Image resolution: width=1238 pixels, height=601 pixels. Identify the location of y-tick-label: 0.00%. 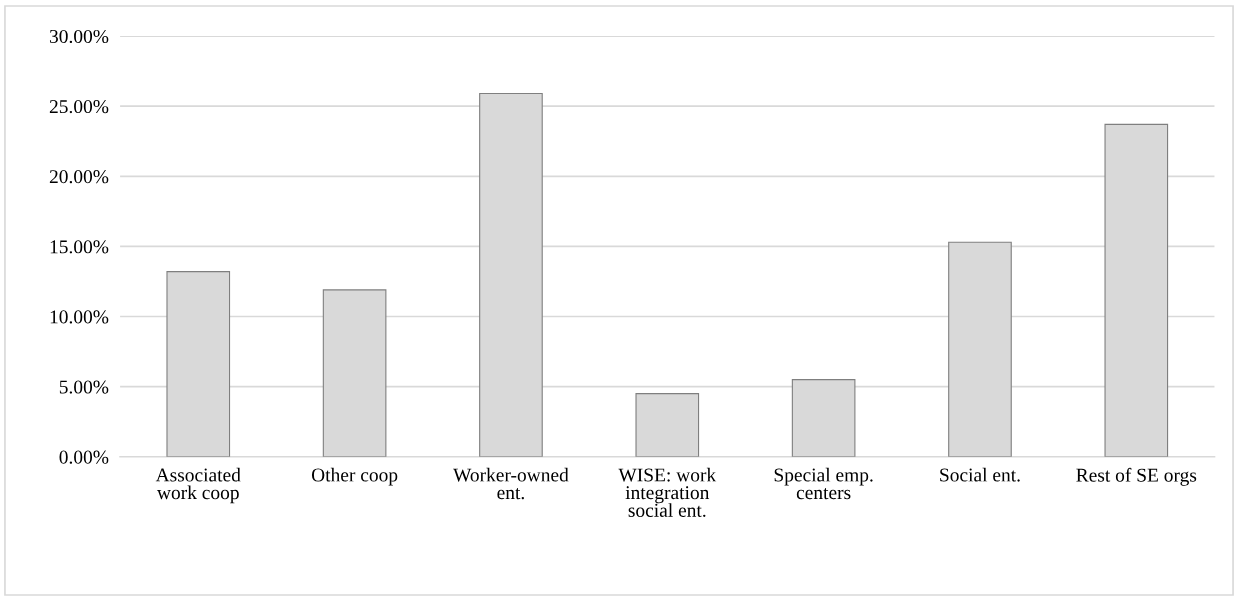
(84, 457).